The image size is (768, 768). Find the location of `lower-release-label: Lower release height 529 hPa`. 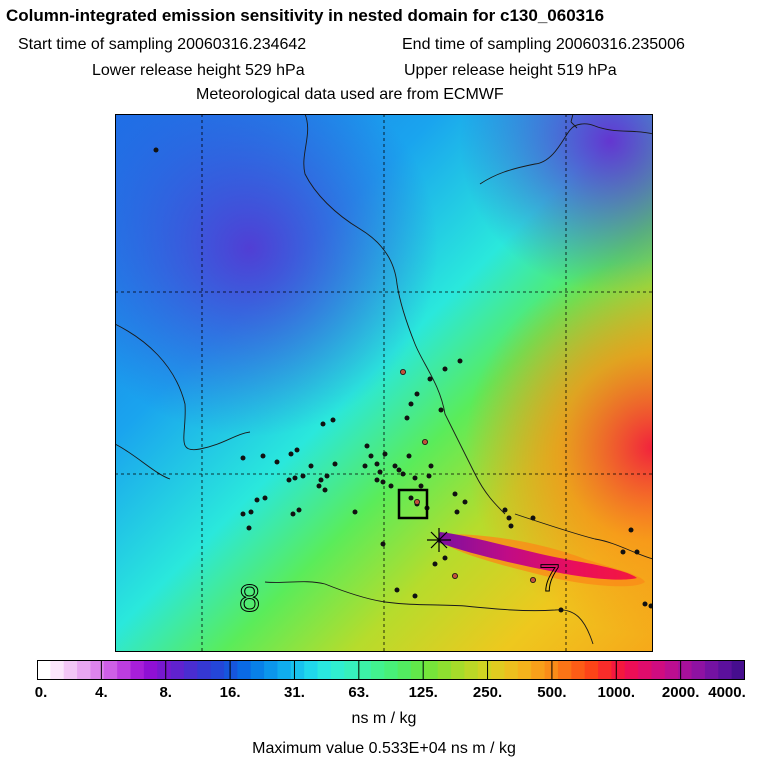

lower-release-label: Lower release height 529 hPa is located at coordinates (198, 70).